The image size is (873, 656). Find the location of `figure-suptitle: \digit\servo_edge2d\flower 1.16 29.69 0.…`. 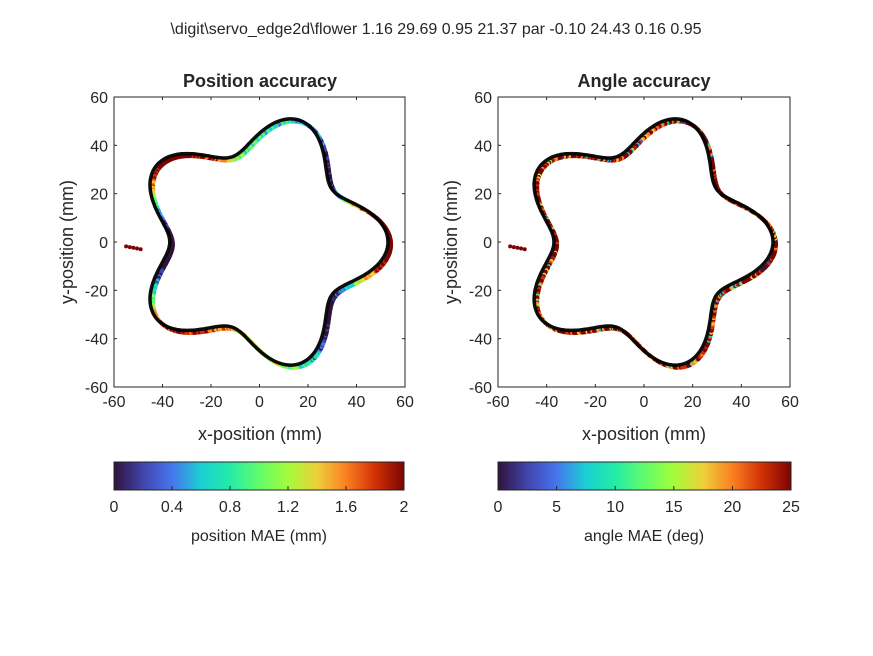

figure-suptitle: \digit\servo_edge2d\flower 1.16 29.69 0.… is located at coordinates (435, 29).